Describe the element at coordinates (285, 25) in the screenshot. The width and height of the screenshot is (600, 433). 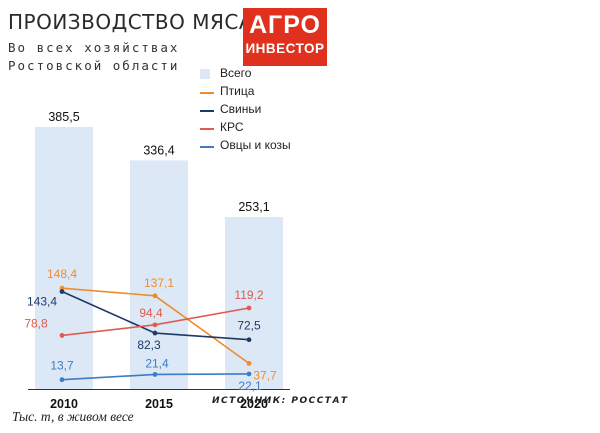
I see `logo-line1: АГРО` at that location.